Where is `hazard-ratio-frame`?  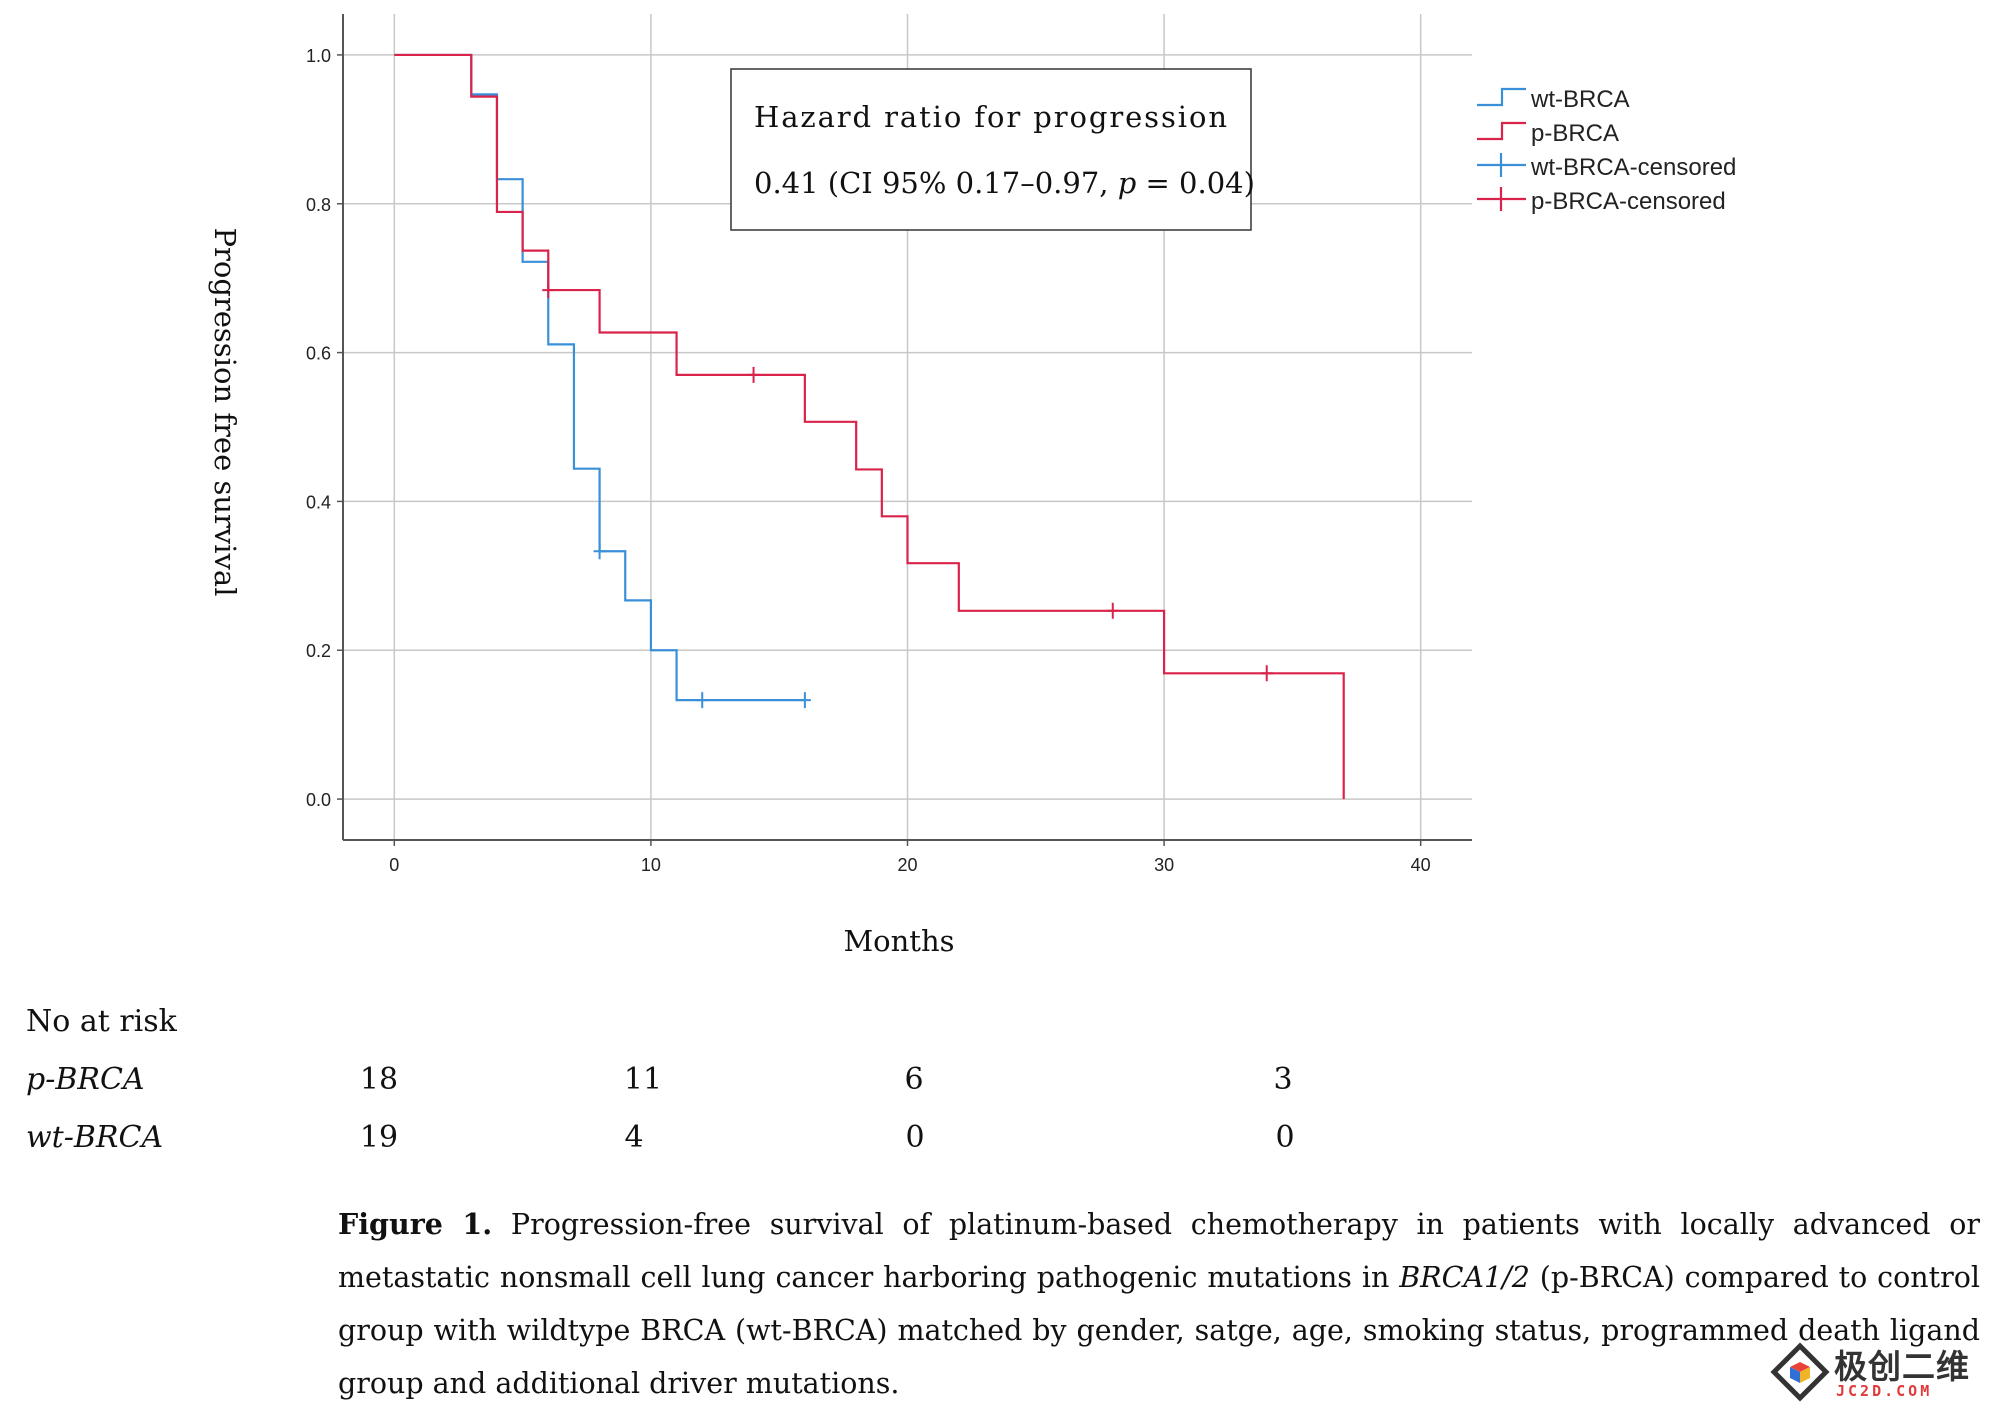
hazard-ratio-frame is located at coordinates (991, 149).